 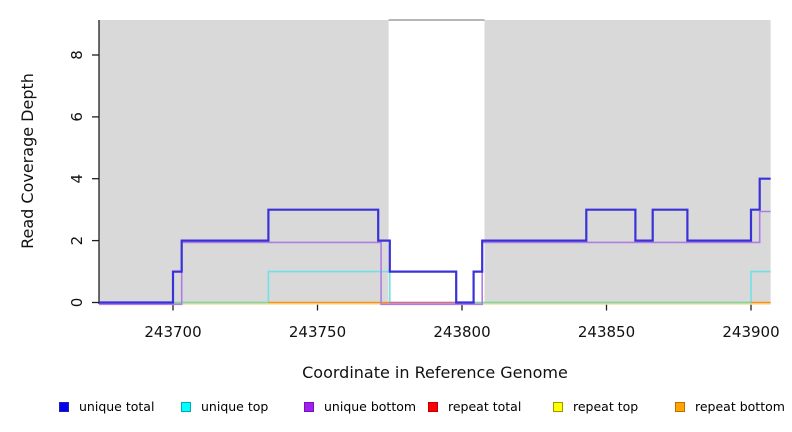 What do you see at coordinates (172, 332) in the screenshot?
I see `x-tick-label: 243700` at bounding box center [172, 332].